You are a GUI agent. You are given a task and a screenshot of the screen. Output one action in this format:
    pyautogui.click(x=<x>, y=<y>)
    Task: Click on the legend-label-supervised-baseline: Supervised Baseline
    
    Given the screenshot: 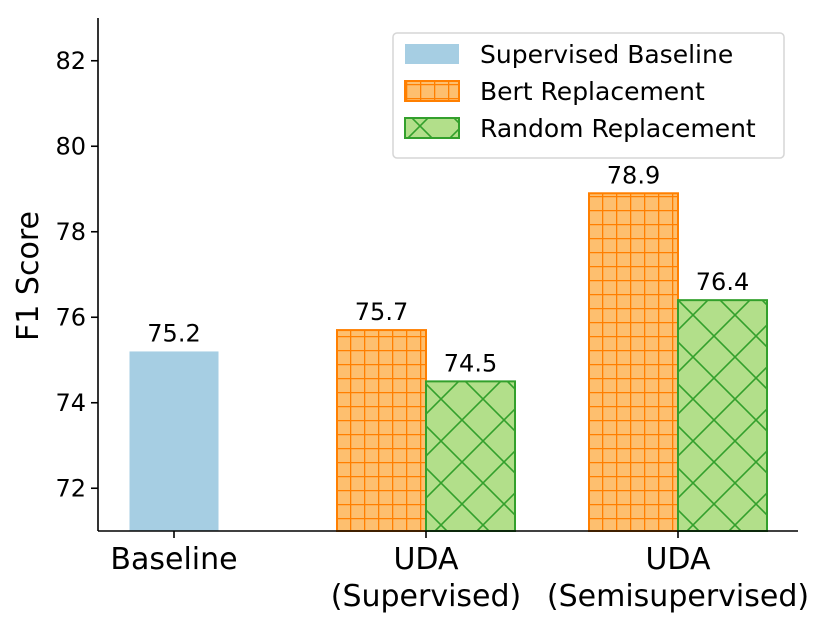 What is the action you would take?
    pyautogui.click(x=606, y=54)
    